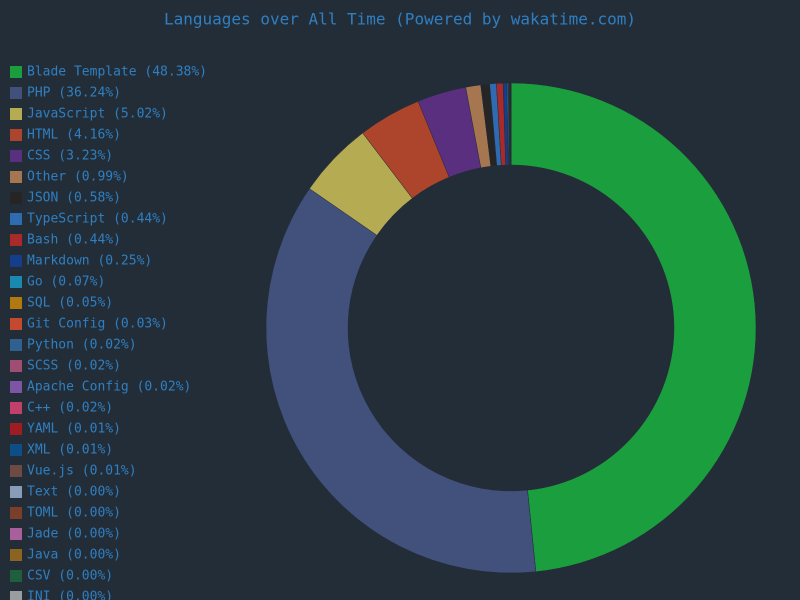 The image size is (800, 600). What do you see at coordinates (109, 387) in the screenshot?
I see `legend-label: Apache Config (0.02%)` at bounding box center [109, 387].